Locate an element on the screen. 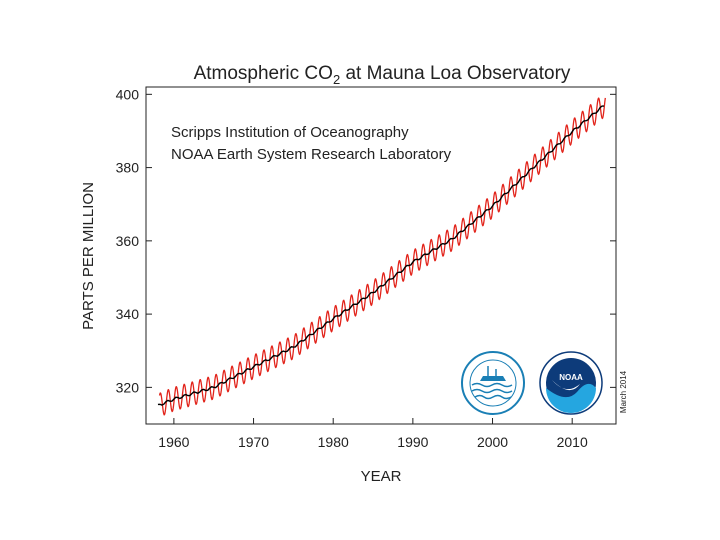  annotation-noaa: NOAA Earth System Research Laboratory is located at coordinates (311, 154).